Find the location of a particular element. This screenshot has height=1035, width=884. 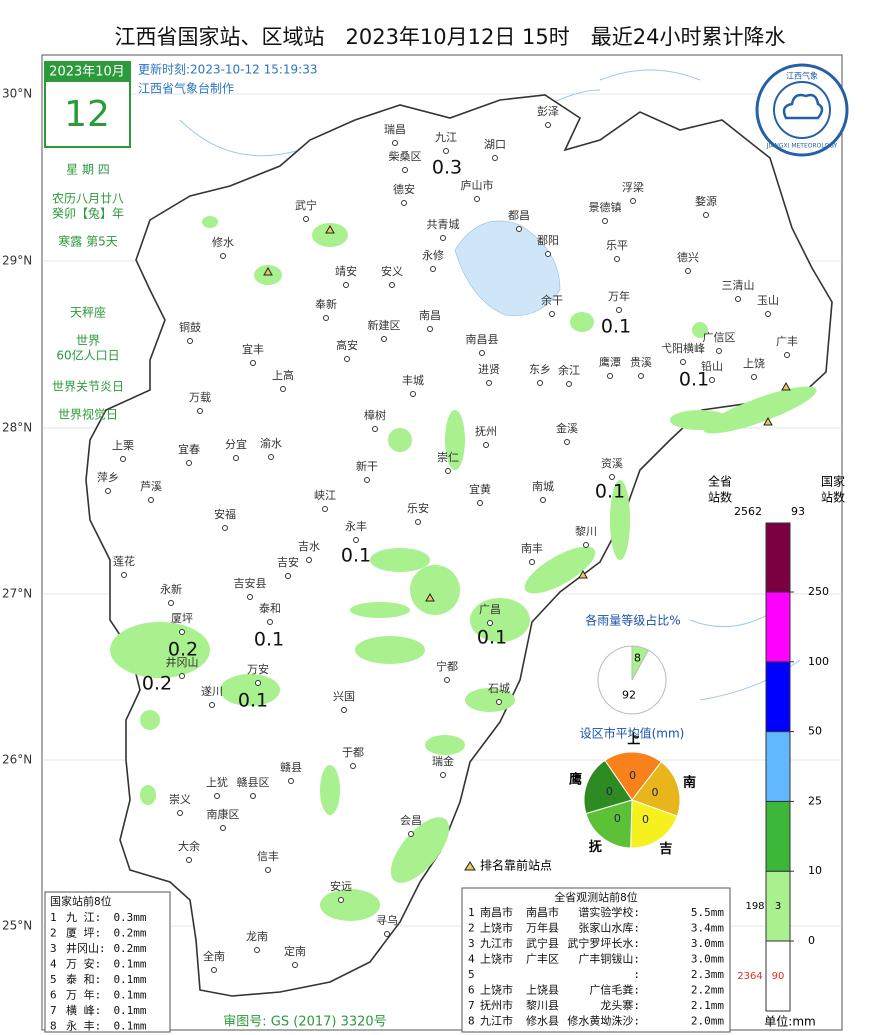

legend-band is located at coordinates (778, 627).